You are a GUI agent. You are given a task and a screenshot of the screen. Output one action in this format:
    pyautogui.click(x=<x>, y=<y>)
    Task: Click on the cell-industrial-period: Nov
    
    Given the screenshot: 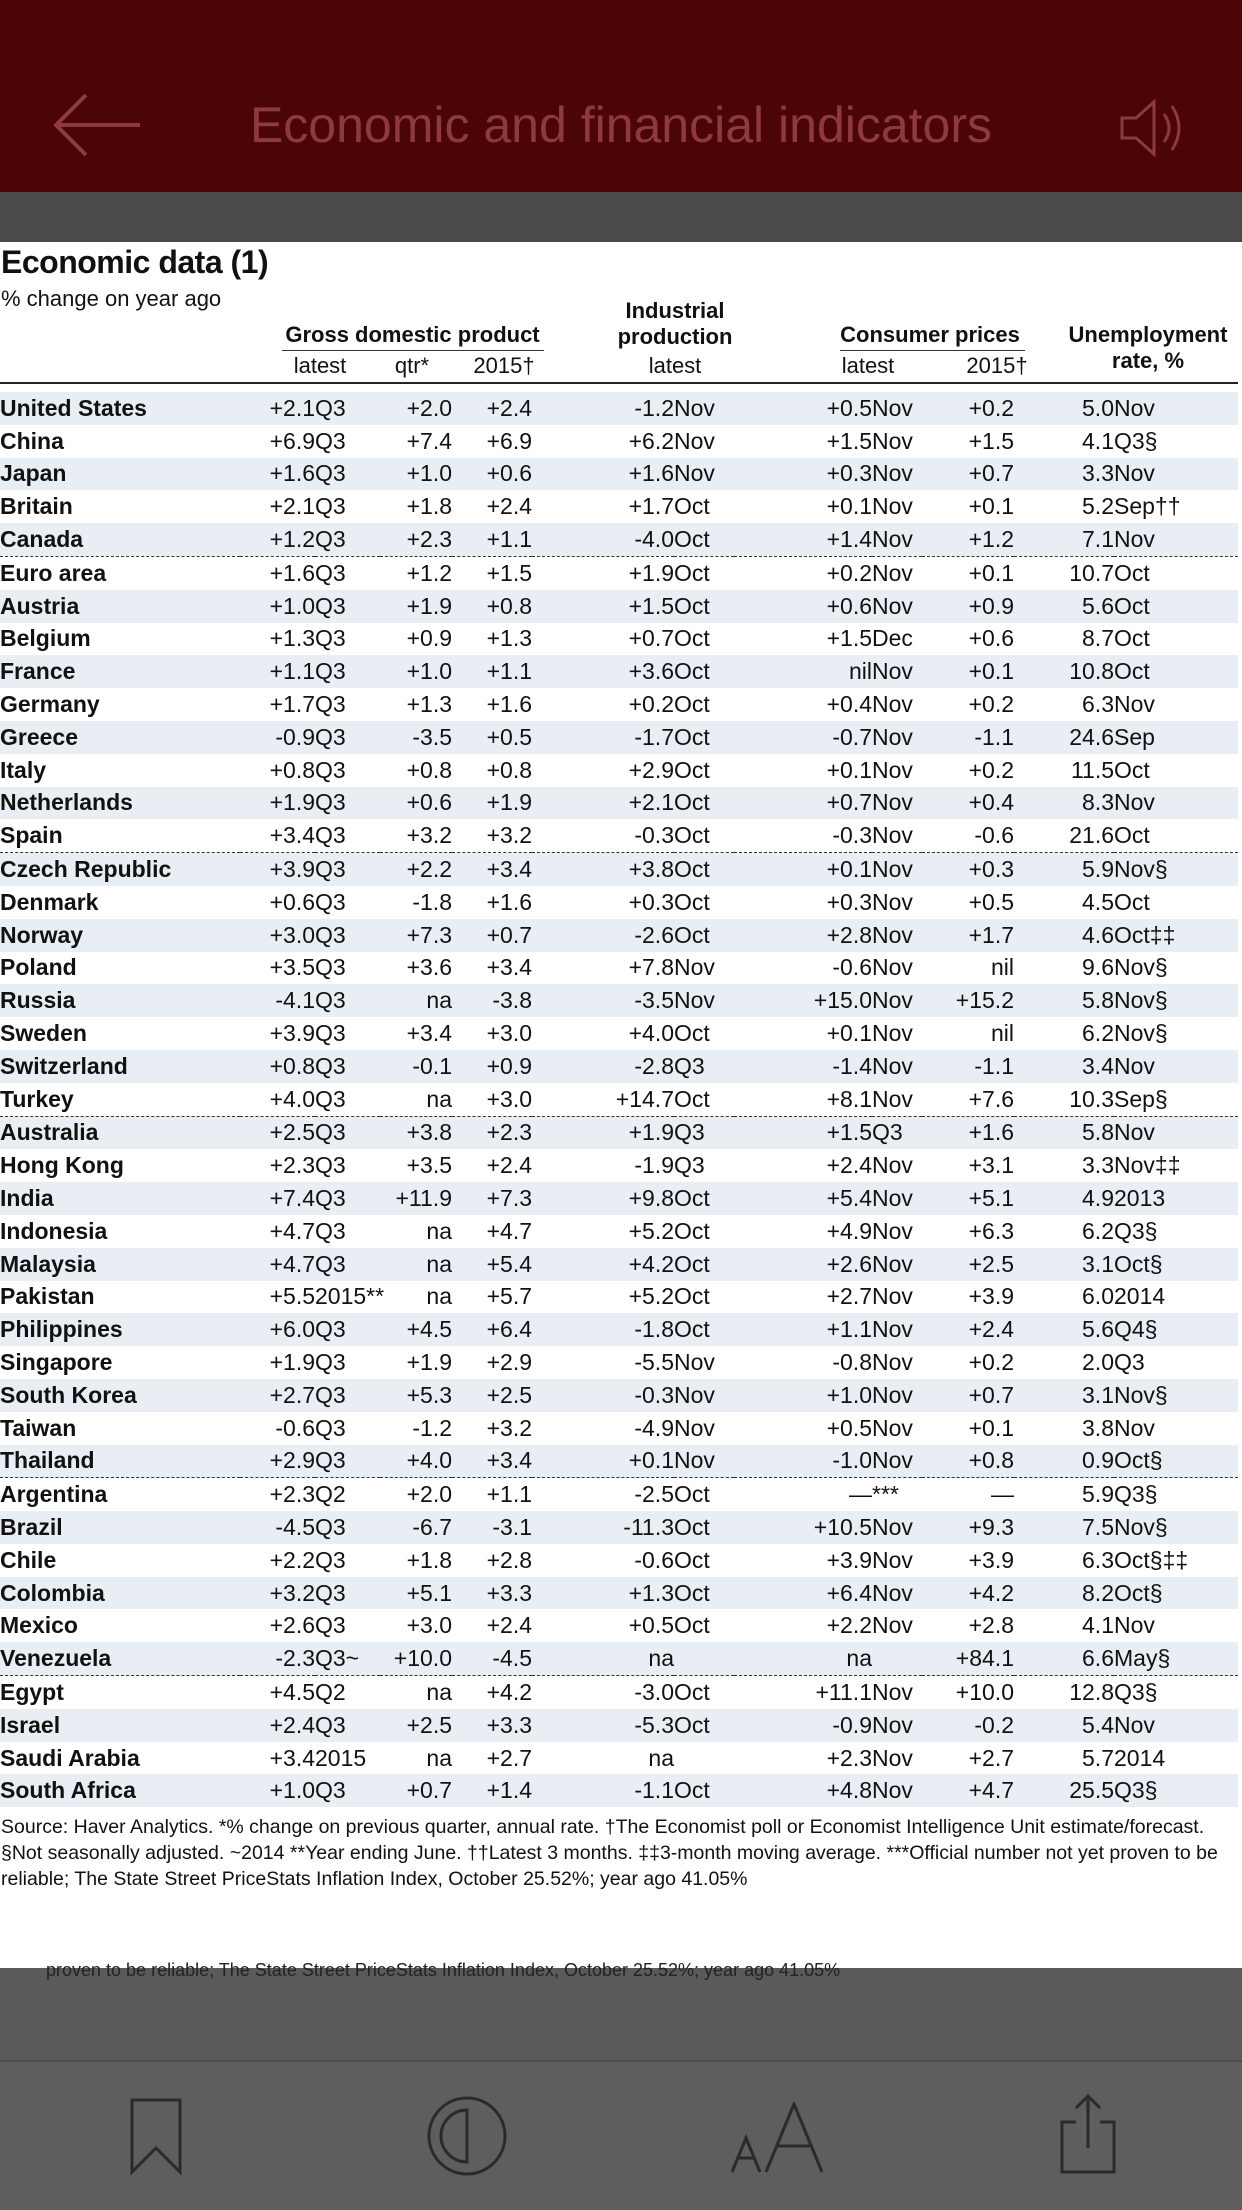 What is the action you would take?
    pyautogui.click(x=704, y=1001)
    